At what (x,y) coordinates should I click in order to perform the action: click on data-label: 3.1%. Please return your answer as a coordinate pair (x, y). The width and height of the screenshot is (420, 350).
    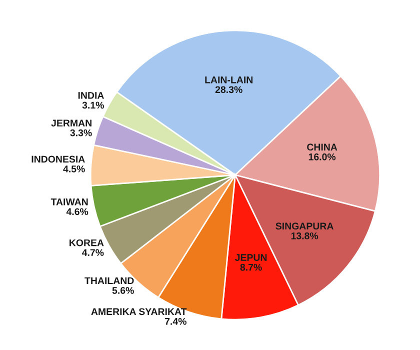
    Looking at the image, I should click on (93, 105).